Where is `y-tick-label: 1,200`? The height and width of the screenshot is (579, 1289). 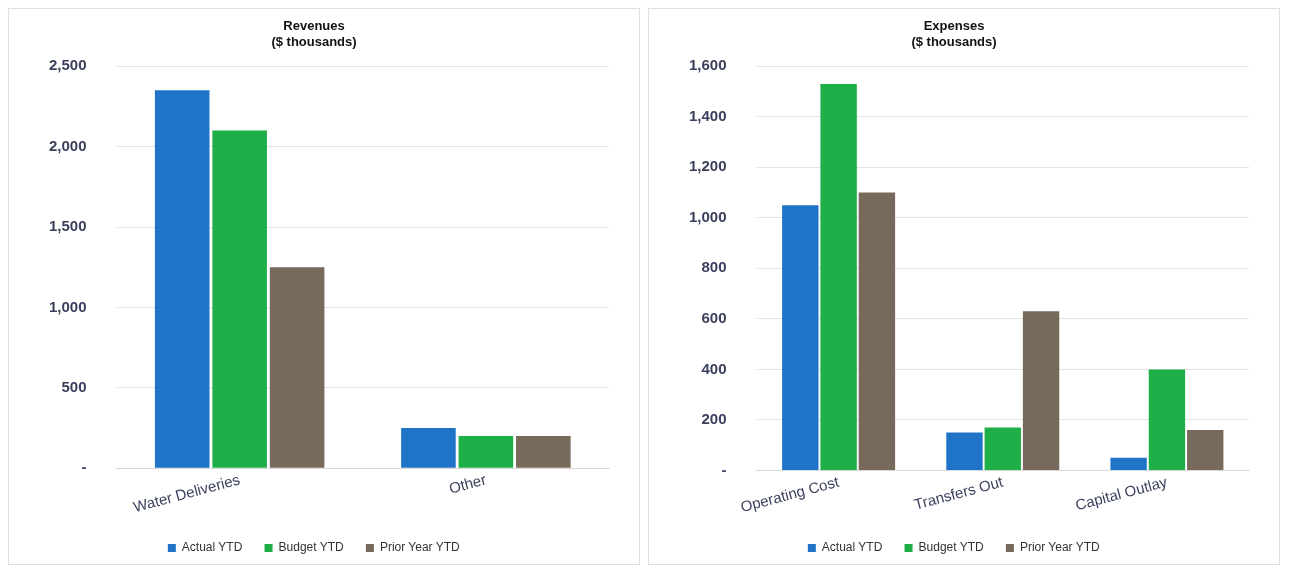 y-tick-label: 1,200 is located at coordinates (707, 166).